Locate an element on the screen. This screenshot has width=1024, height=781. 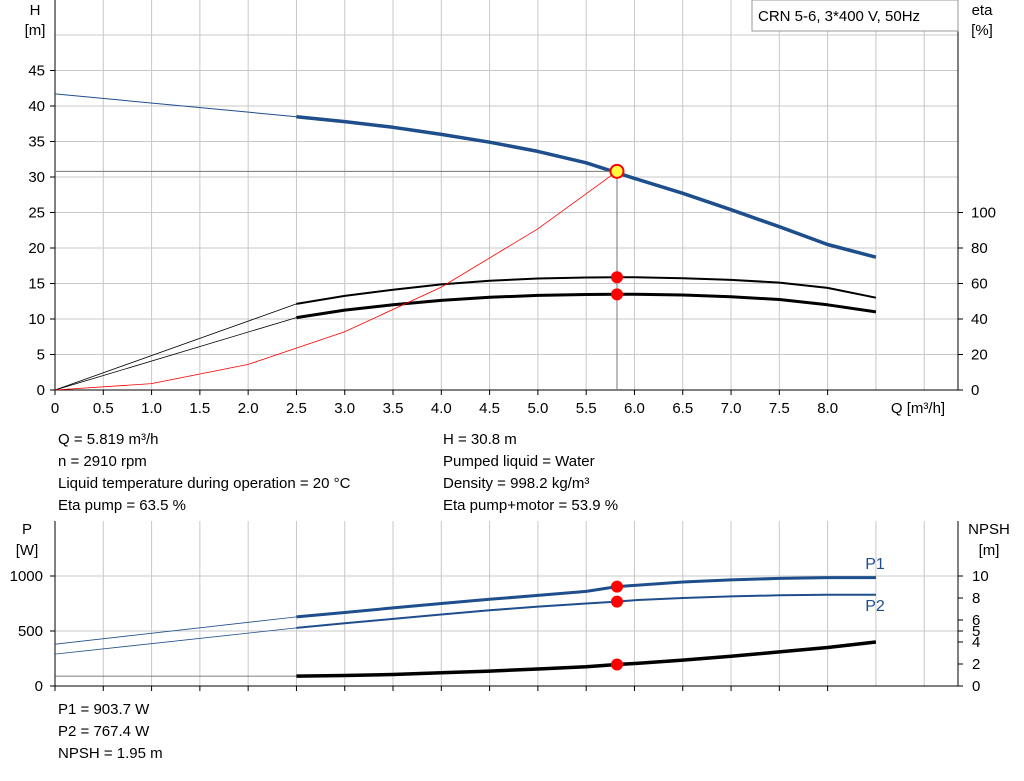
x-tick-label: 7.0 is located at coordinates (731, 408).